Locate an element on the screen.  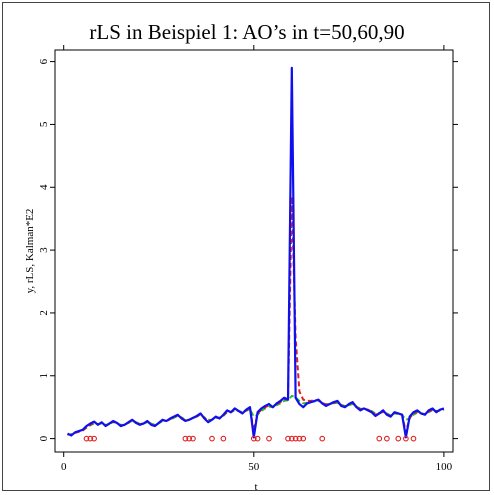
x-axis-label: t is located at coordinates (255, 487).